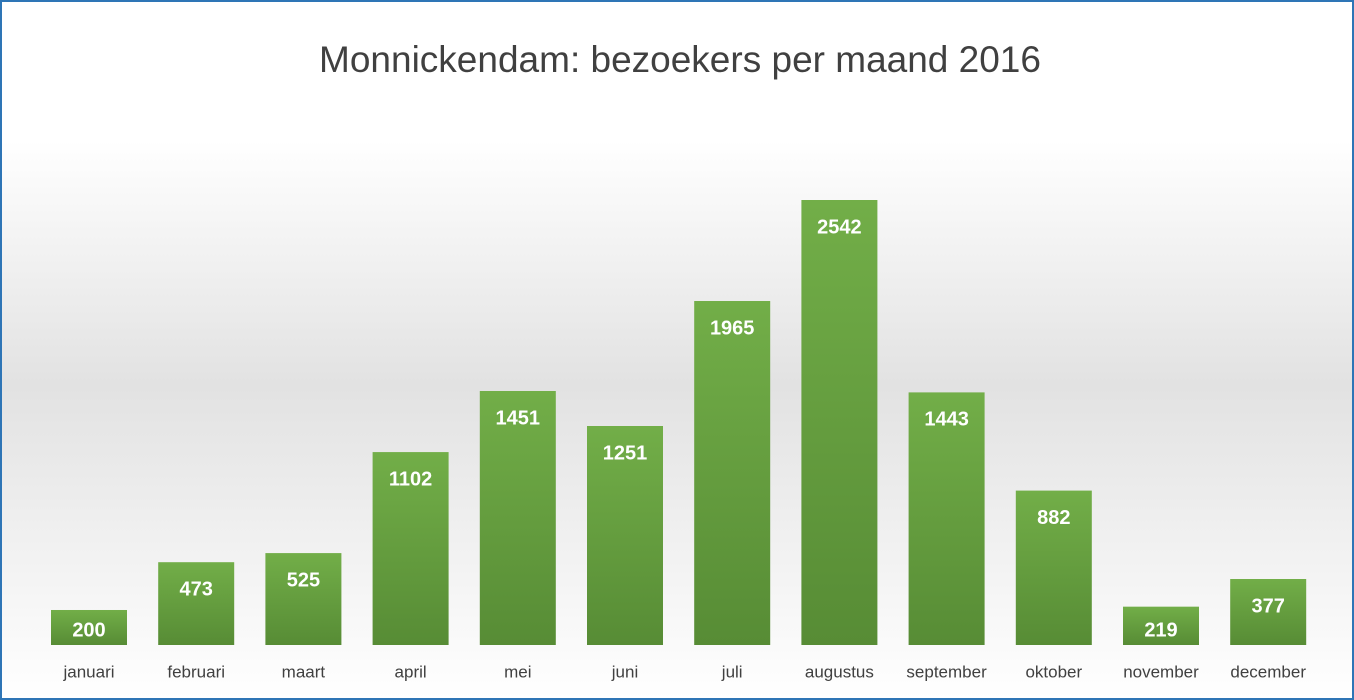  I want to click on value-label: 1443, so click(946, 420).